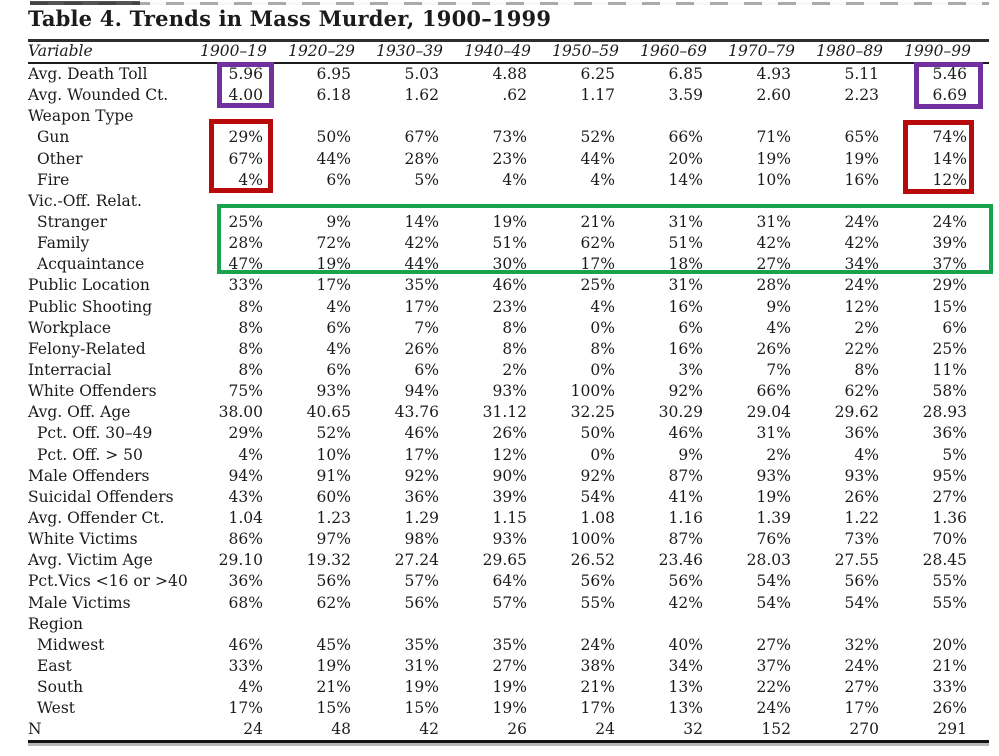 The height and width of the screenshot is (756, 999). What do you see at coordinates (861, 644) in the screenshot?
I see `value-cell: 32%` at bounding box center [861, 644].